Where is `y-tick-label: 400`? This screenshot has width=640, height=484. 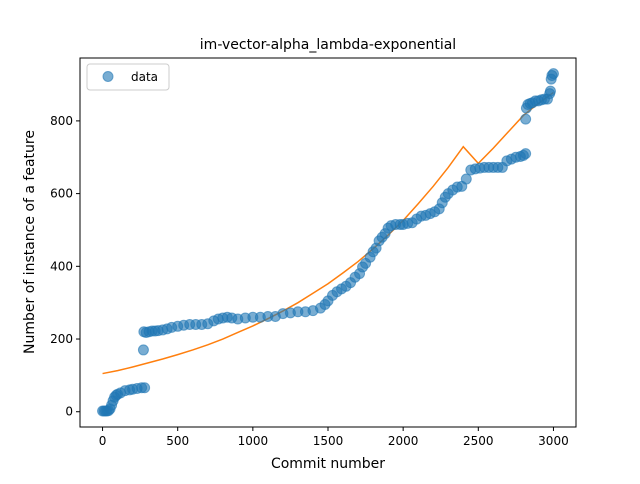
y-tick-label: 400 is located at coordinates (61, 266).